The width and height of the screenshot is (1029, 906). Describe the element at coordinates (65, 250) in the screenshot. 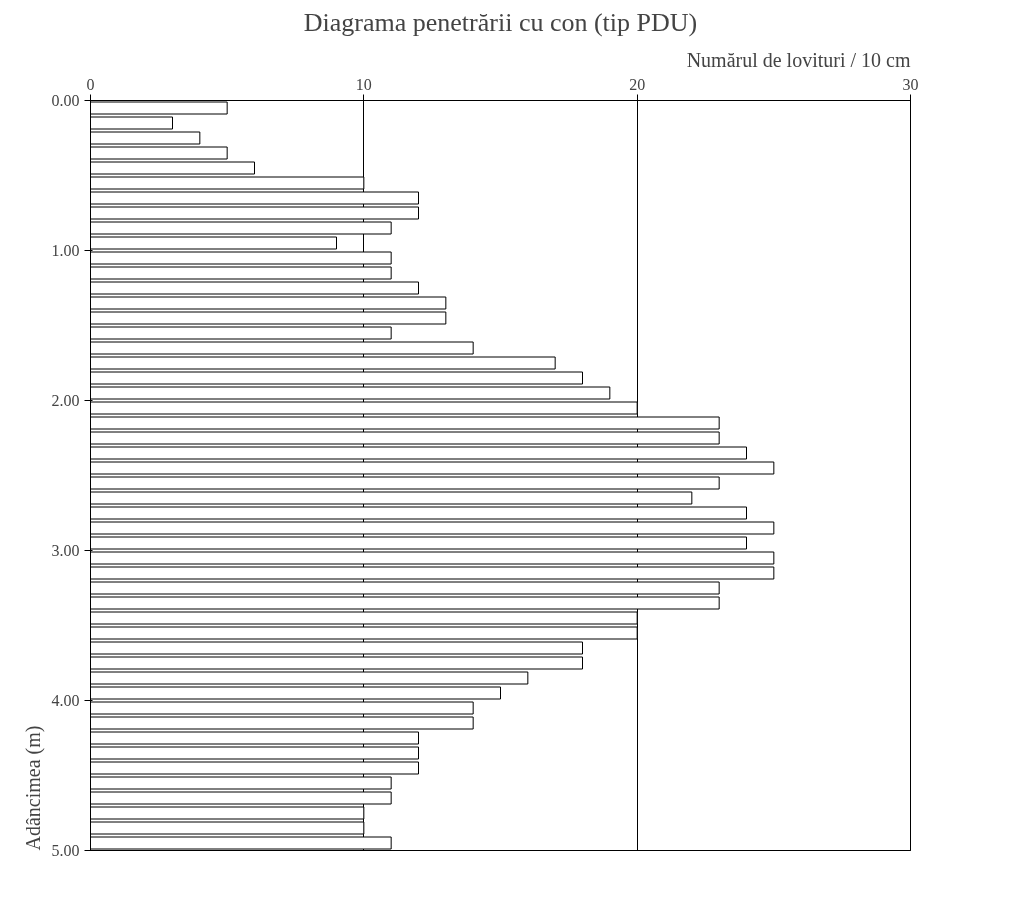

I see `y-tick-label: 1.00` at that location.